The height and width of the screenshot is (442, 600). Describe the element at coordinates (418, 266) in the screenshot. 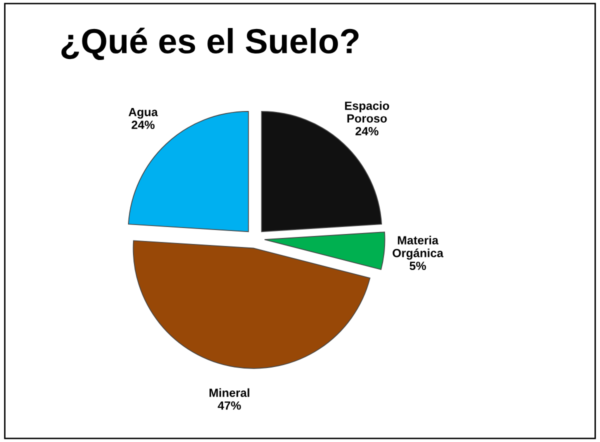

I see `data-label: 5%` at that location.